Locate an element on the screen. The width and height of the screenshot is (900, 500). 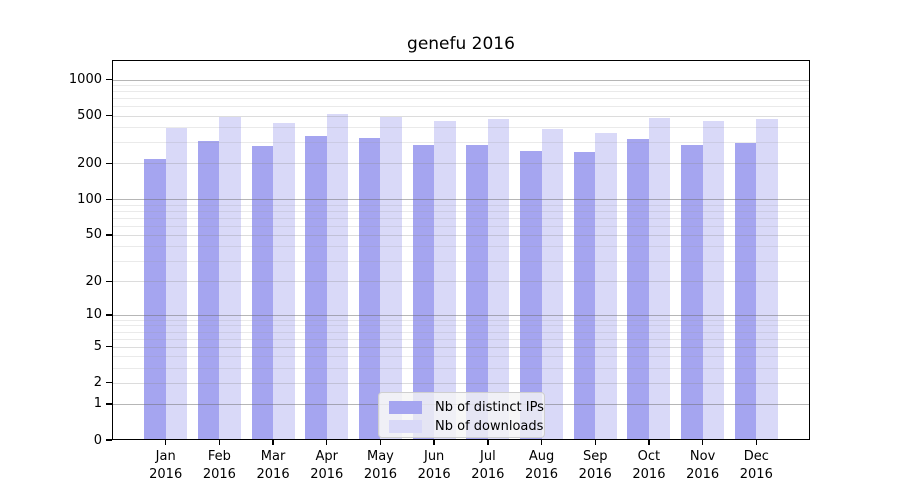
x-tick-label: May 2016 is located at coordinates (380, 465).